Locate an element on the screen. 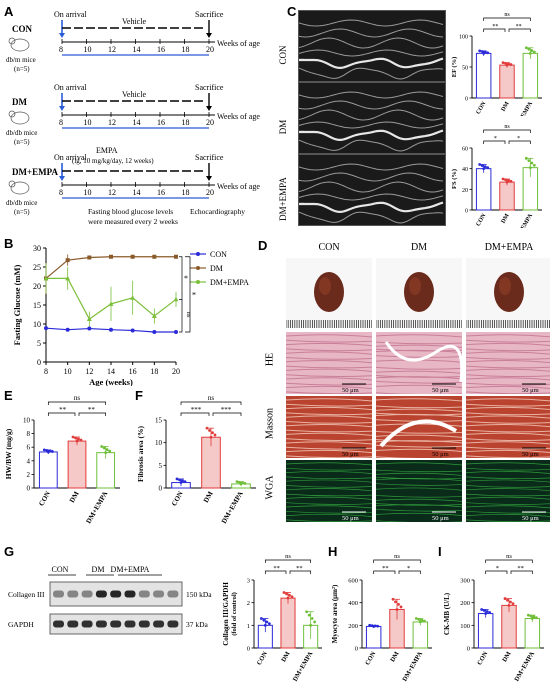 Image resolution: width=550 pixels, height=689 pixels. blot-group-label: CON is located at coordinates (60, 569).